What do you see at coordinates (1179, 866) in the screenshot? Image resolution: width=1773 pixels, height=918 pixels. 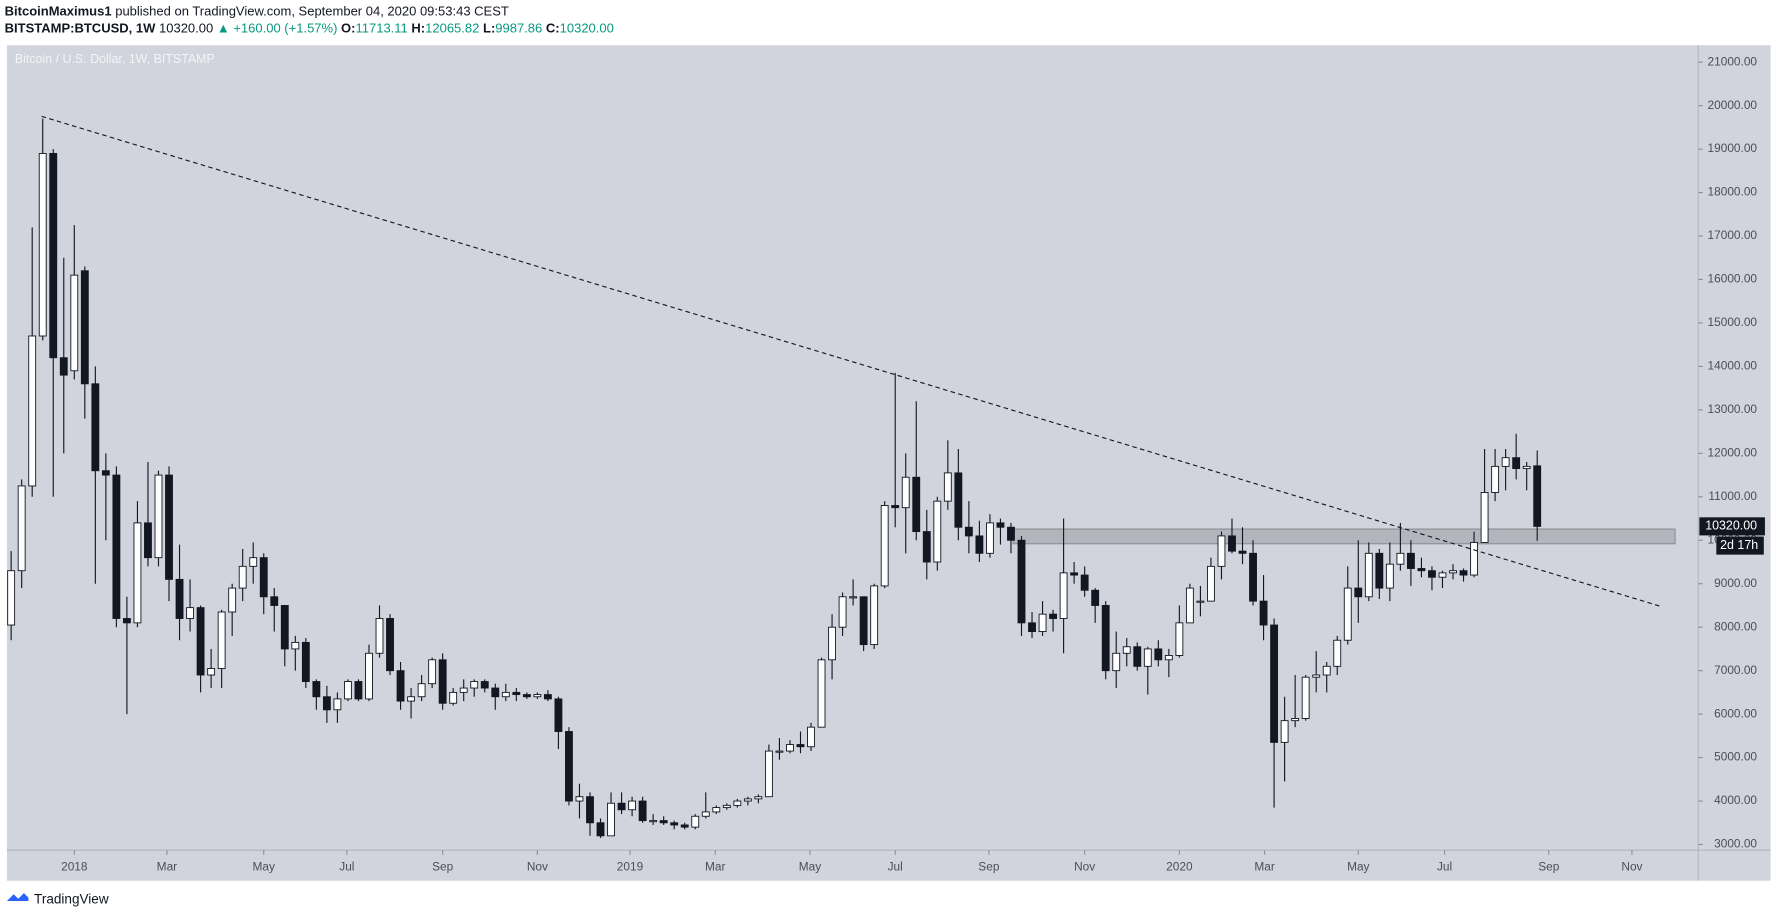 I see `x-tick-label: 2020` at bounding box center [1179, 866].